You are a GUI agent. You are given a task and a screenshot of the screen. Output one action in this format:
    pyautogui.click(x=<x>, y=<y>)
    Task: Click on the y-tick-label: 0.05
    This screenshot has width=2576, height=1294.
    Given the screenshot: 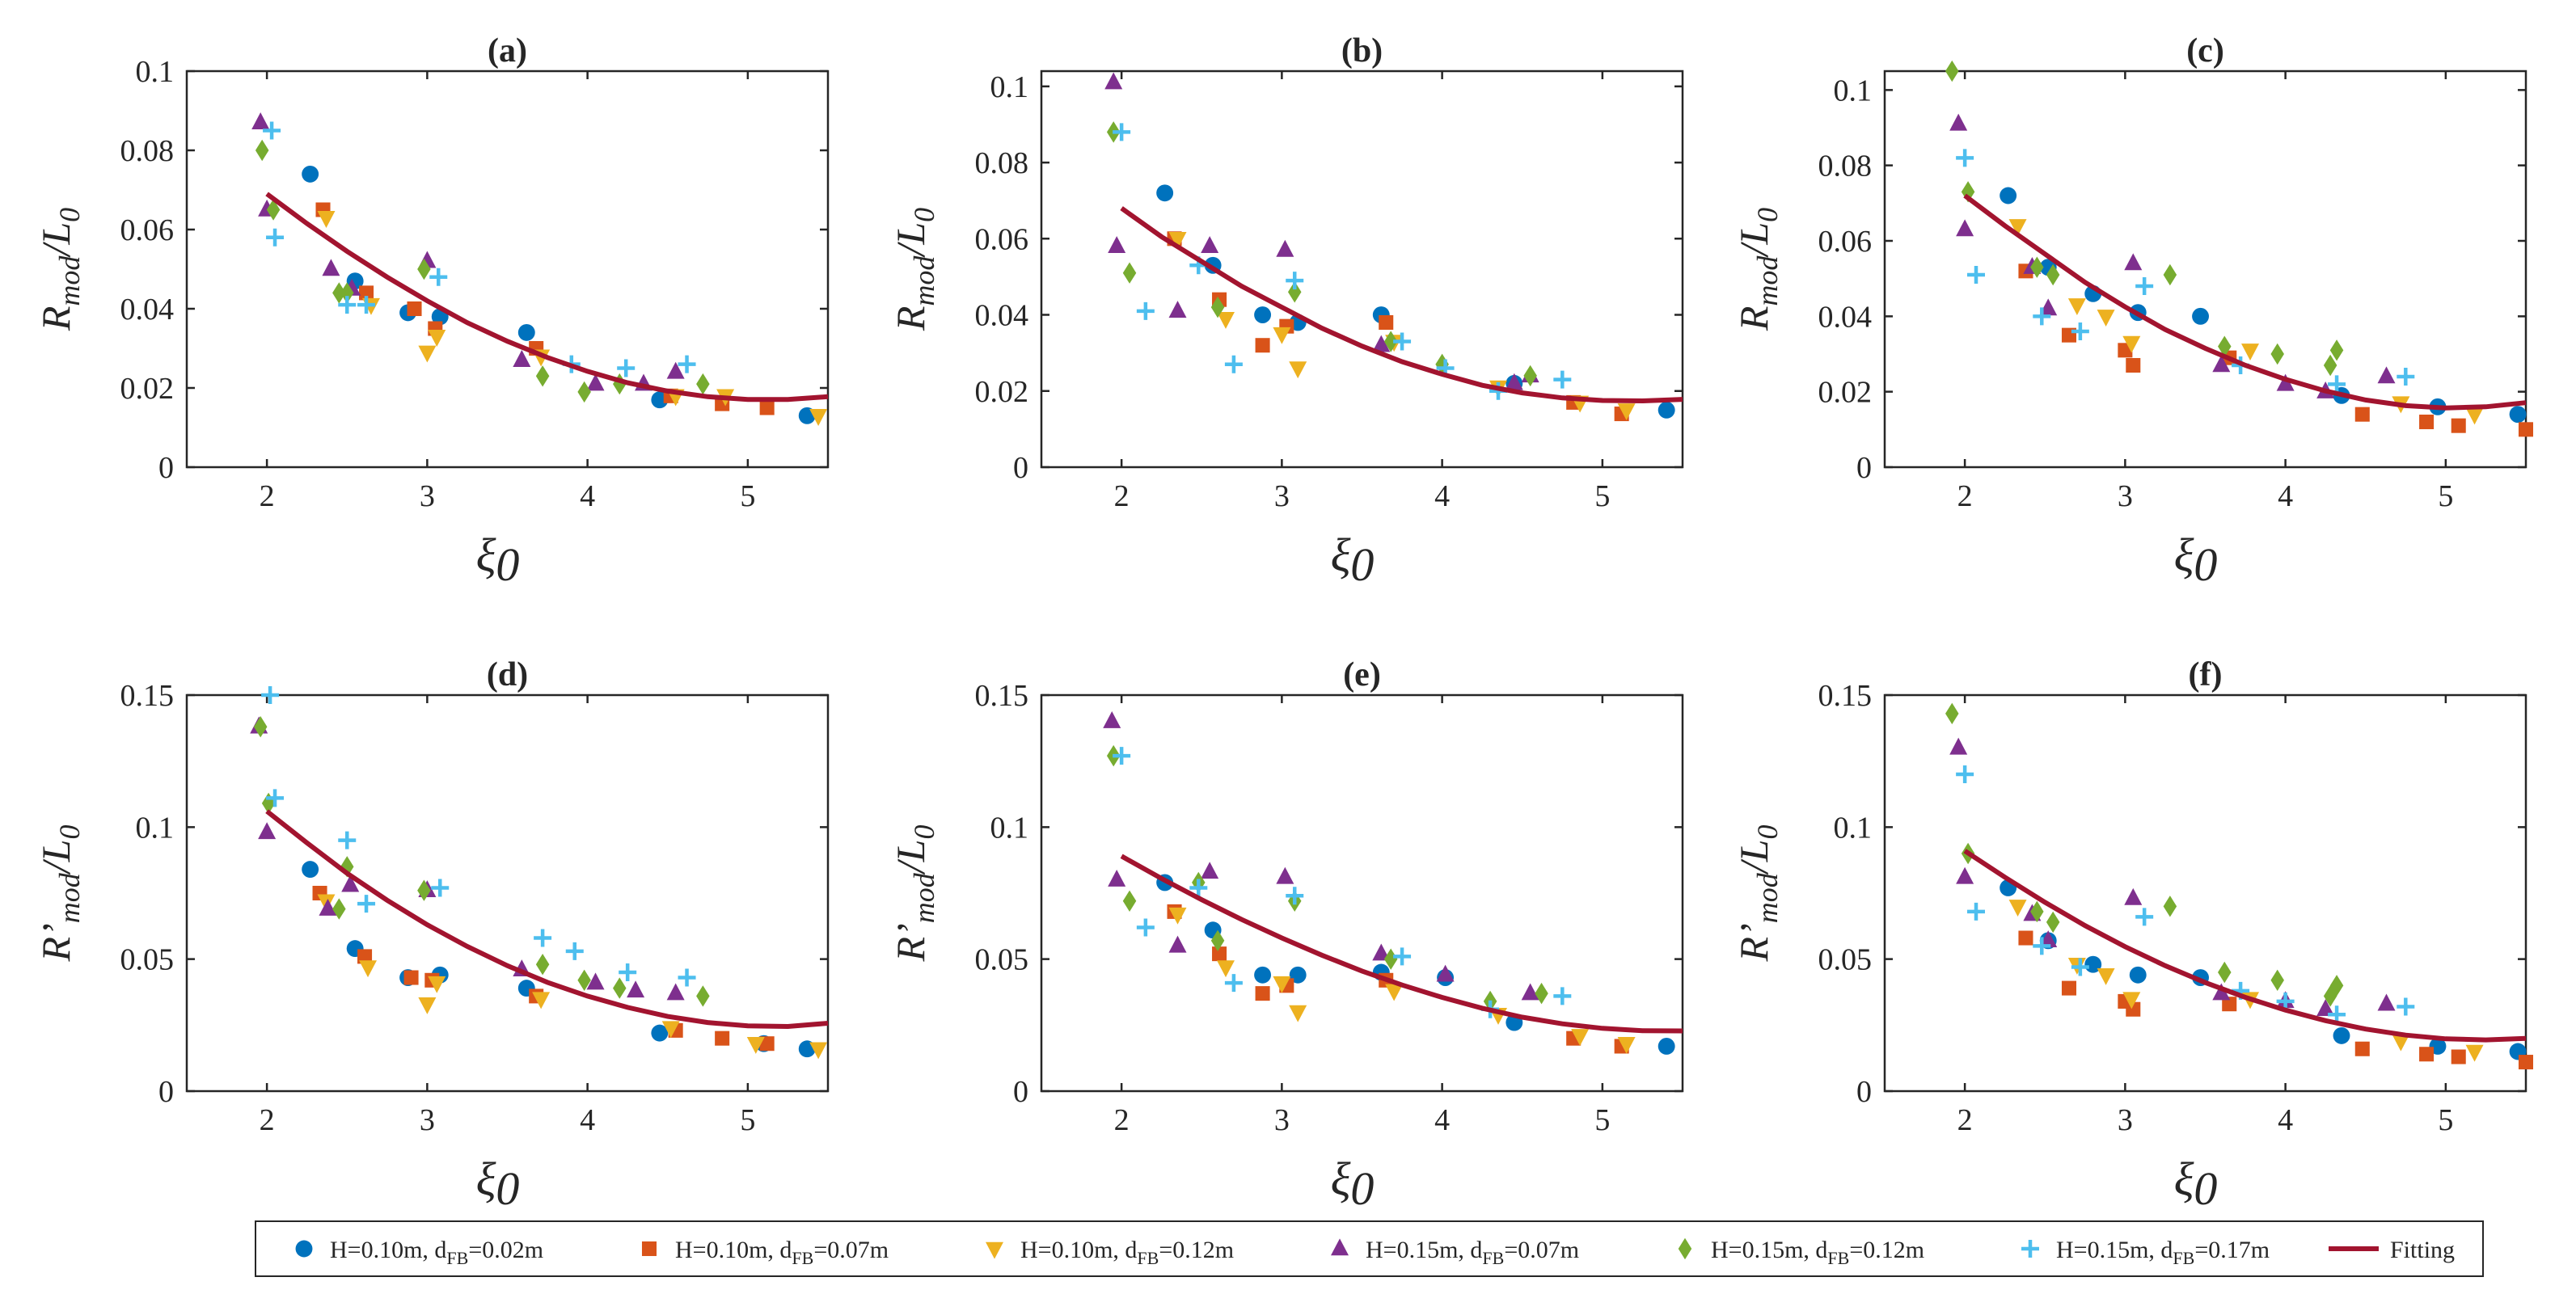 What is the action you would take?
    pyautogui.click(x=147, y=960)
    